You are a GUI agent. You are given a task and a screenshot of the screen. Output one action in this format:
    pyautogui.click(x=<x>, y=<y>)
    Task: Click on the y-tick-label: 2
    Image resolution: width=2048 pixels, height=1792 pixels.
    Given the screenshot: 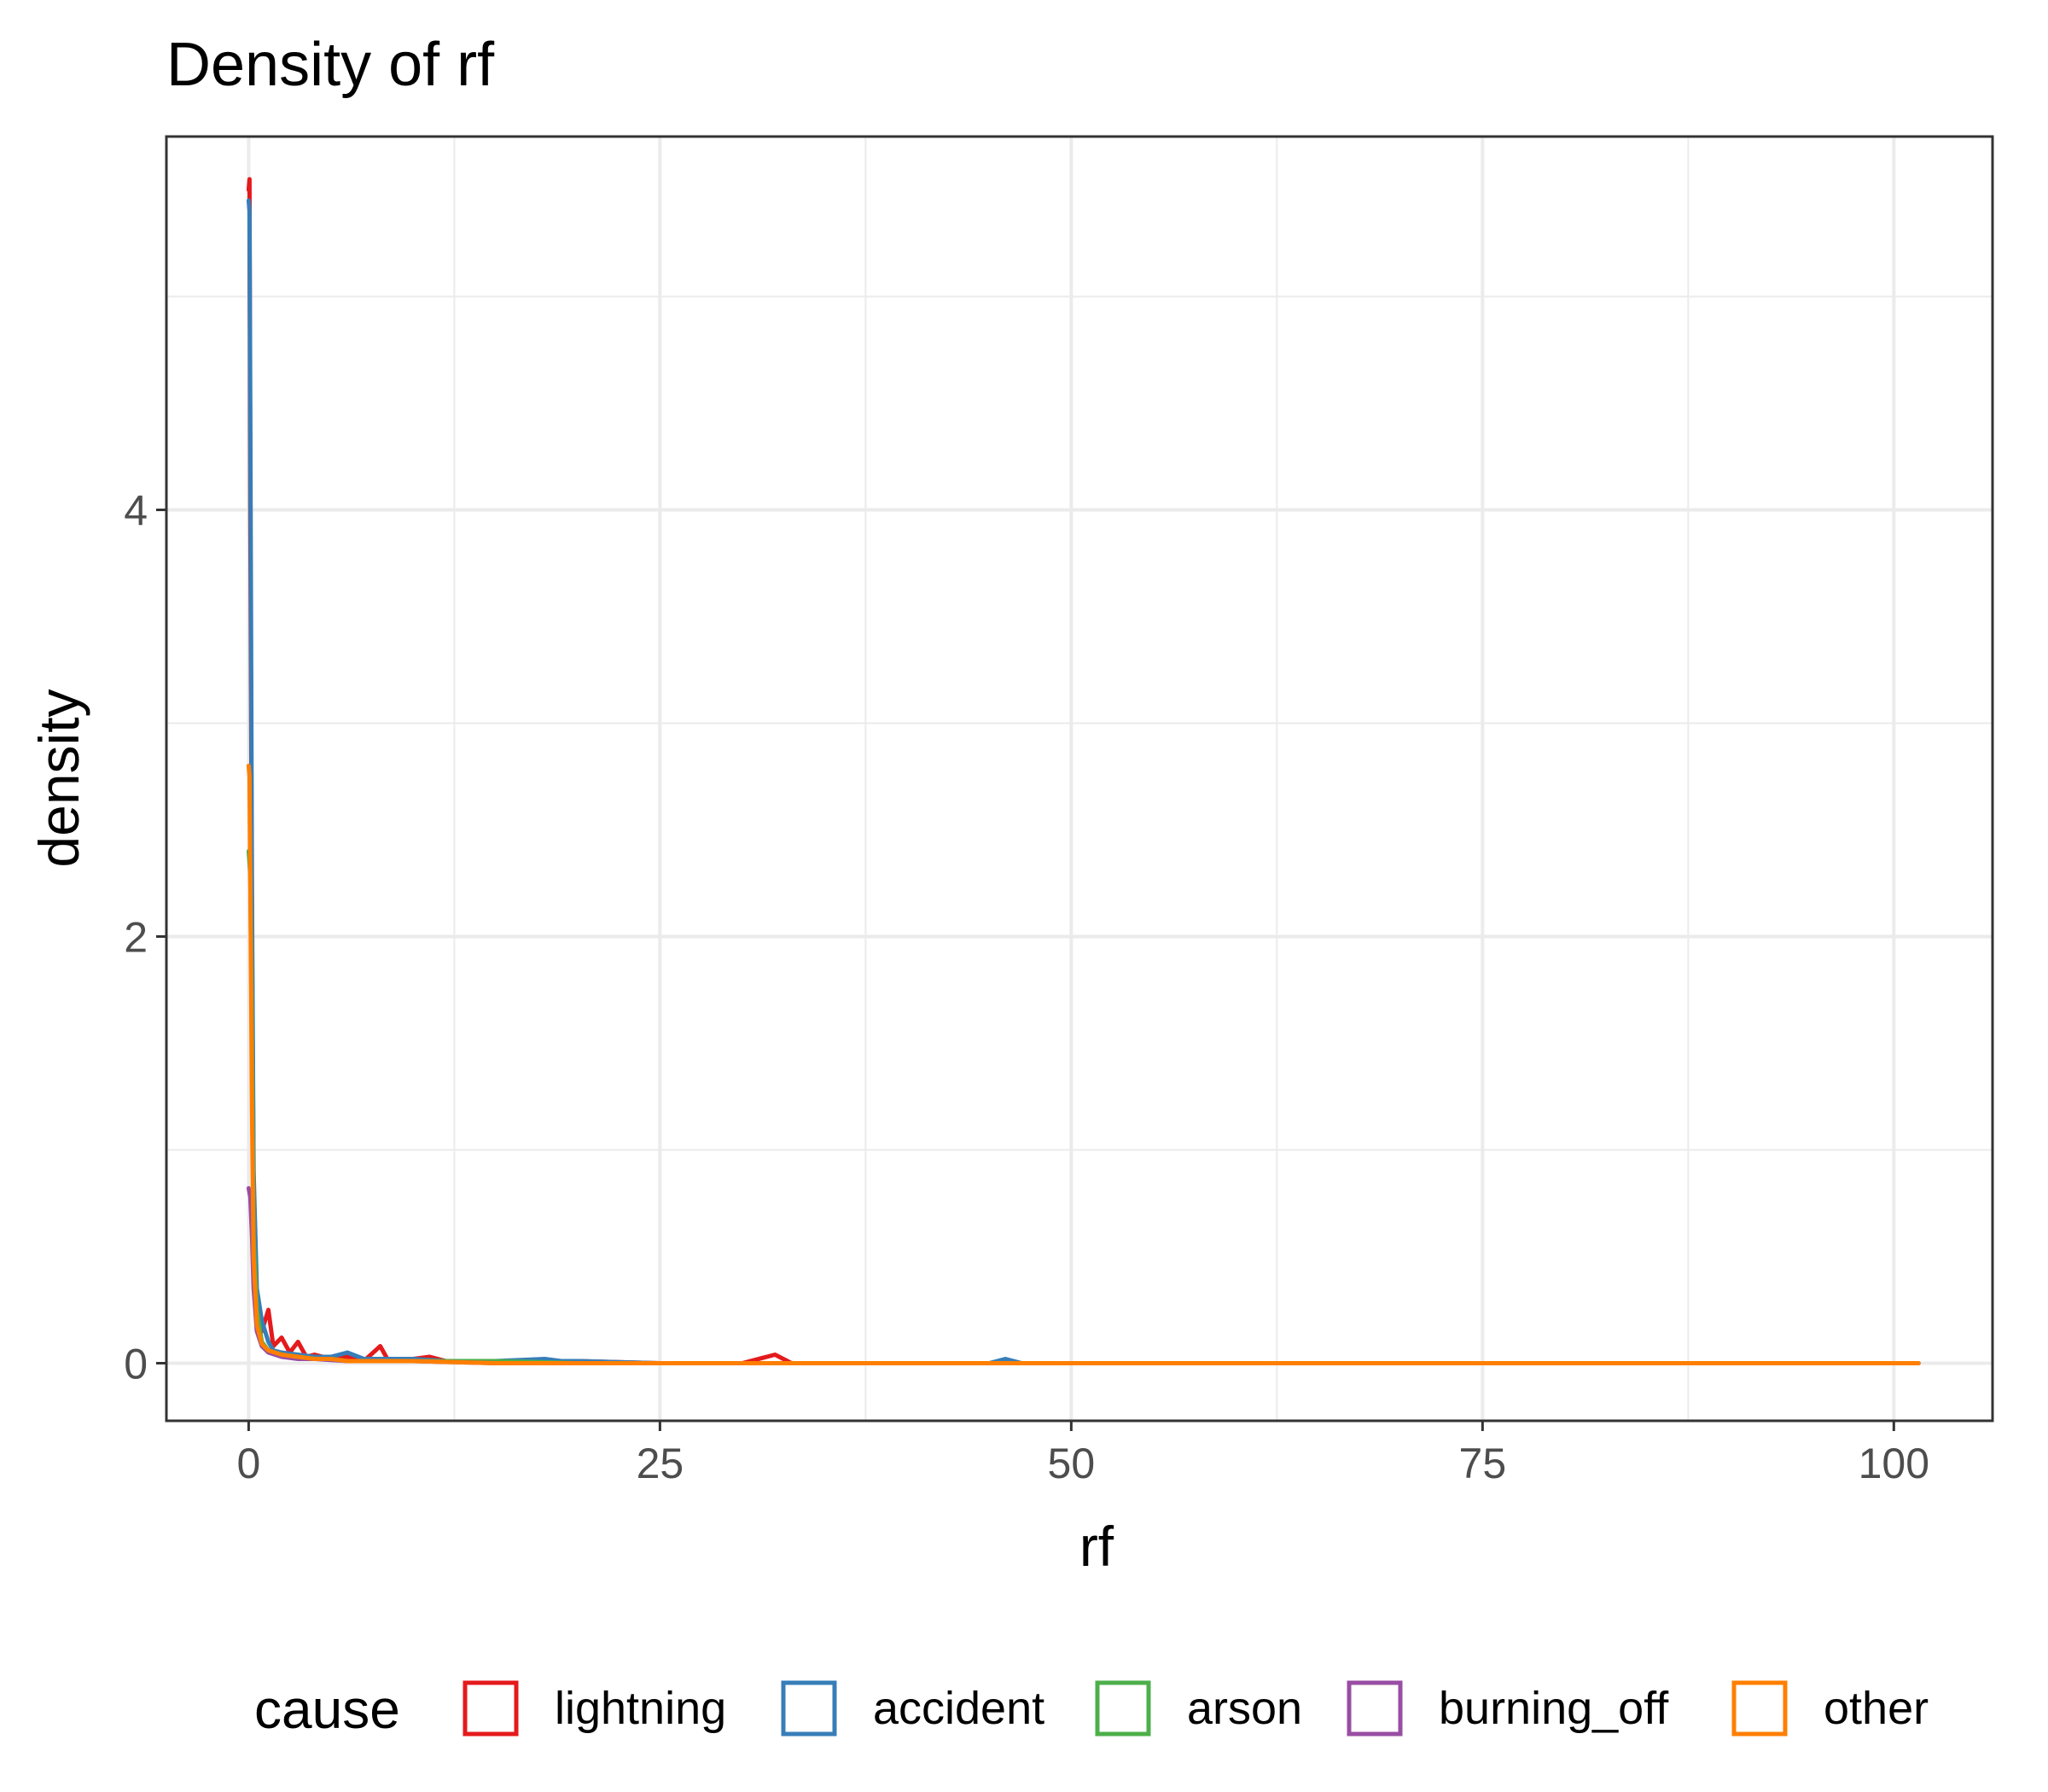 What is the action you would take?
    pyautogui.click(x=136, y=938)
    